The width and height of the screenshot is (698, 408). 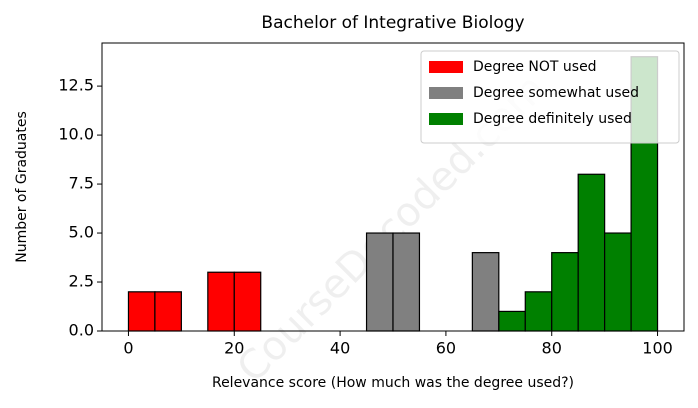 What do you see at coordinates (556, 93) in the screenshot?
I see `legend-label: Degree somewhat used` at bounding box center [556, 93].